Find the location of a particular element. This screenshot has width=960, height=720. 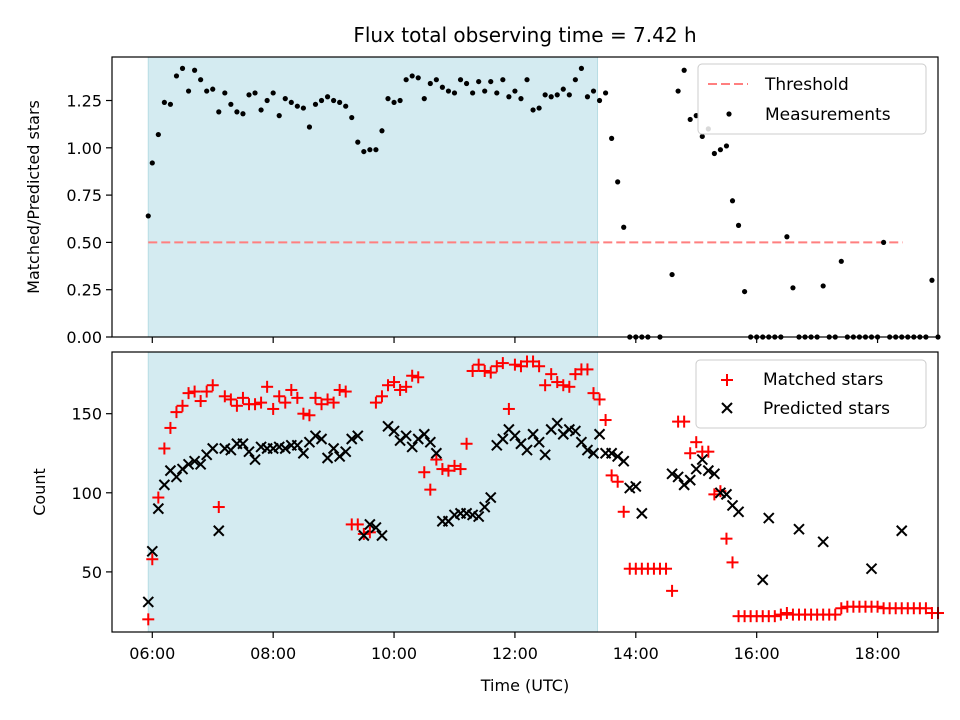

top-y-axis-label: Matched/Predicted stars is located at coordinates (33, 197).